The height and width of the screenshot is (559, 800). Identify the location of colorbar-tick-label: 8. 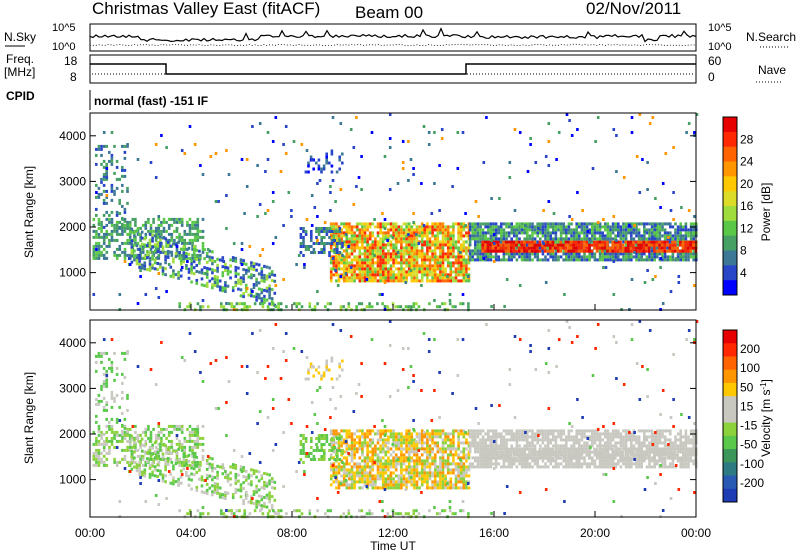
(743, 251).